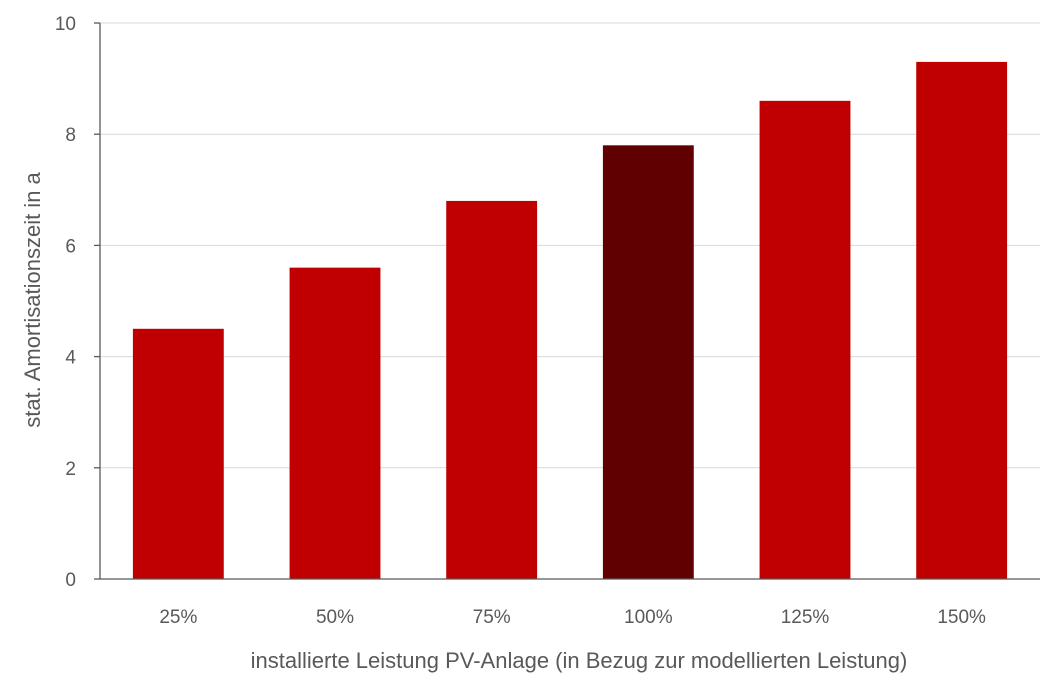 This screenshot has width=1048, height=677. Describe the element at coordinates (70, 580) in the screenshot. I see `y-tick-label: 0` at that location.